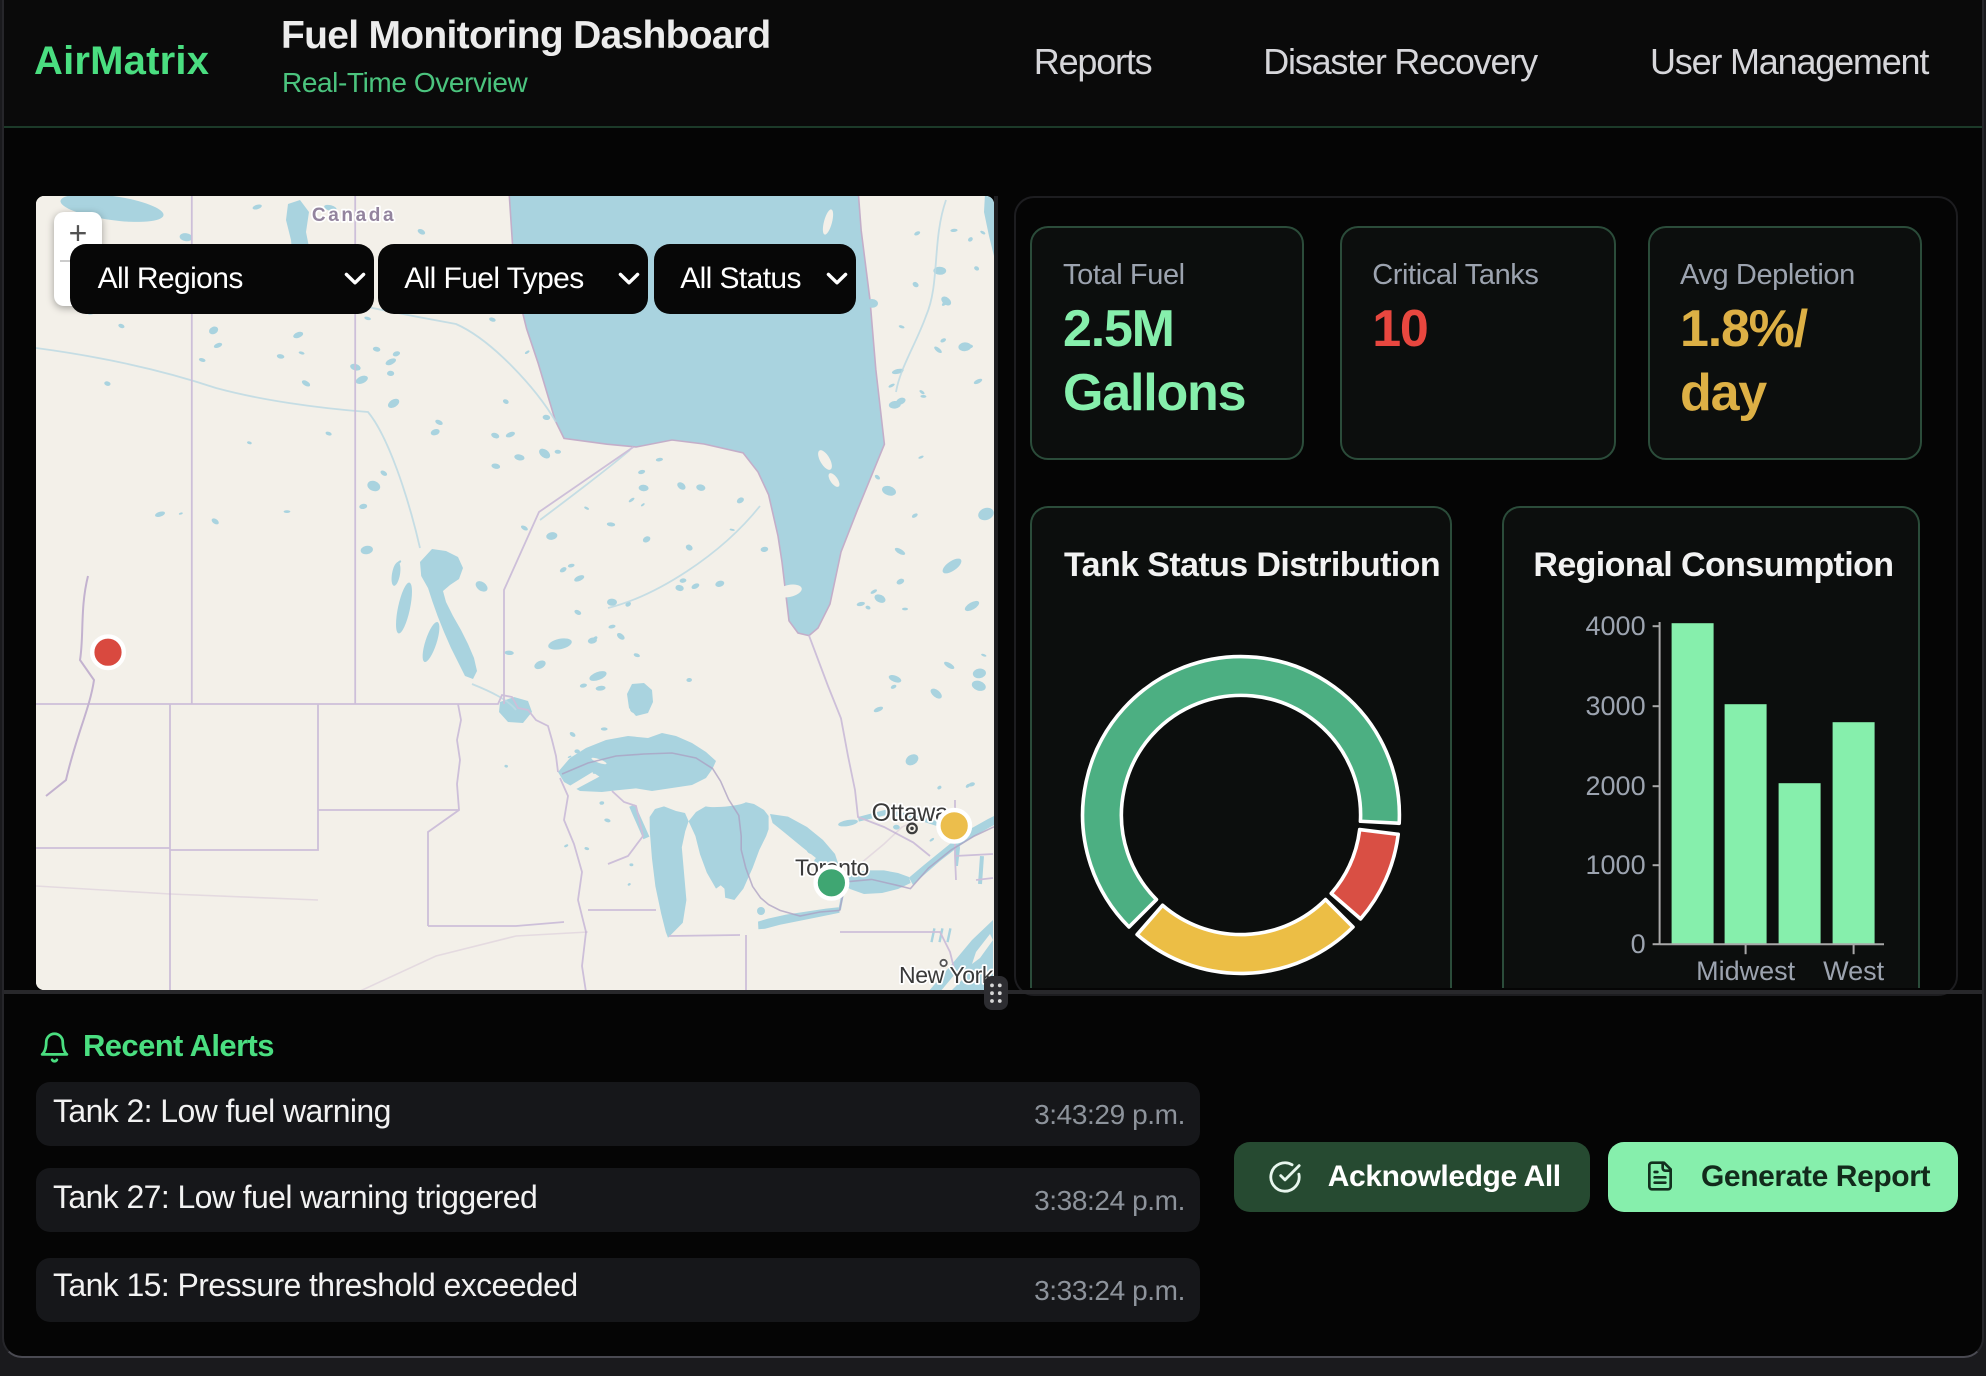 Image resolution: width=1986 pixels, height=1376 pixels. What do you see at coordinates (1615, 627) in the screenshot?
I see `svg-text: 4000` at bounding box center [1615, 627].